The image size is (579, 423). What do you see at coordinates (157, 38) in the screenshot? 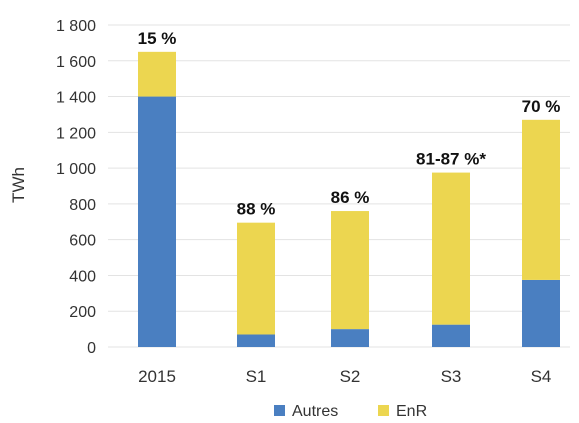
I see `bar-share-label: 15 %` at bounding box center [157, 38].